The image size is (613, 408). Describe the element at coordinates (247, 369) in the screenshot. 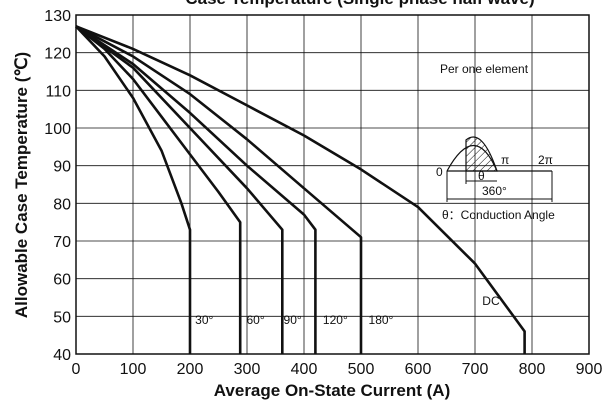

I see `x-tick-label-300: 300` at that location.